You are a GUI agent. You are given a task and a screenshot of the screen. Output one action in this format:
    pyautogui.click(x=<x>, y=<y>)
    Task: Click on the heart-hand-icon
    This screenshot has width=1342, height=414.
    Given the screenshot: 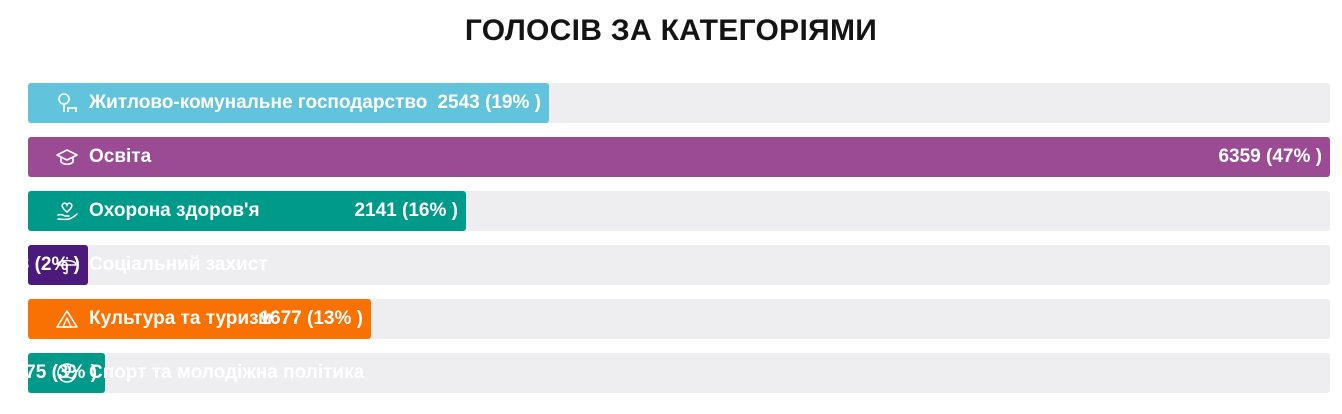 What is the action you would take?
    pyautogui.click(x=67, y=211)
    